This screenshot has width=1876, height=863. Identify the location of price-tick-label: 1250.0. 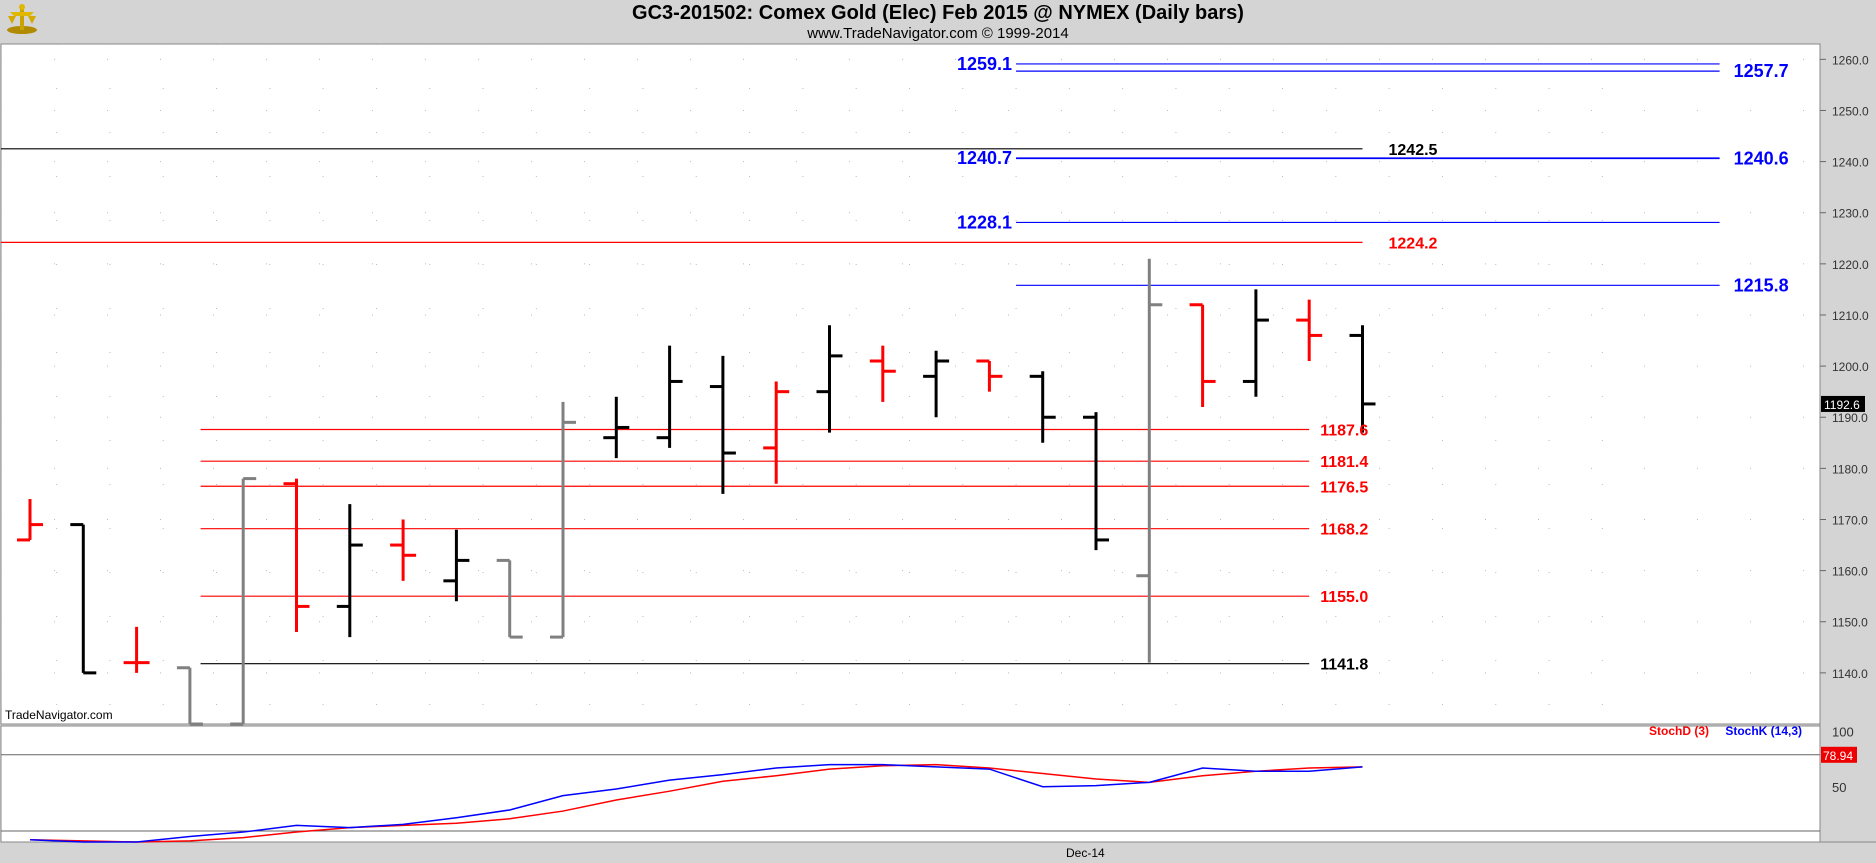
(1850, 111).